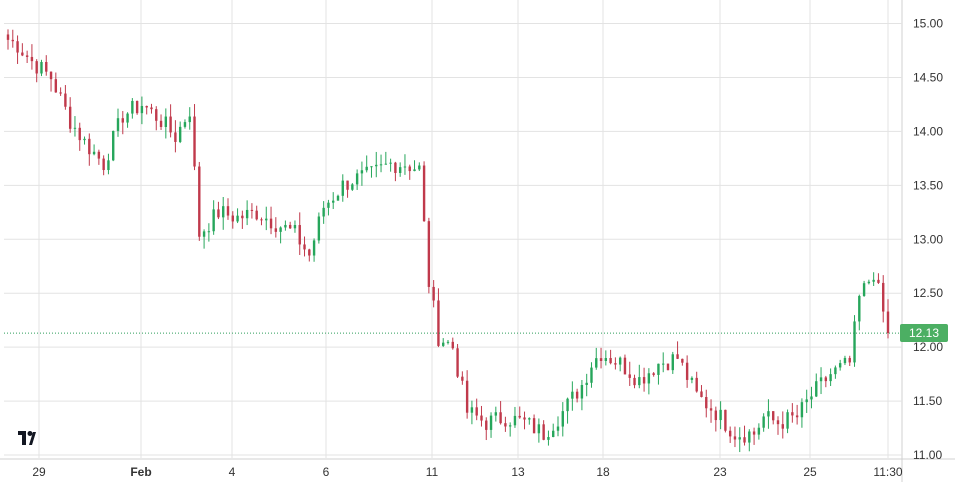 The width and height of the screenshot is (955, 482). Describe the element at coordinates (232, 472) in the screenshot. I see `x-tick-label: 4` at that location.